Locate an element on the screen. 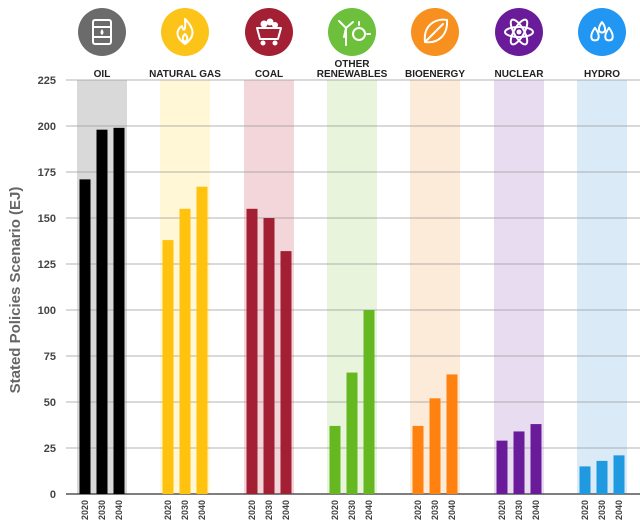 The height and width of the screenshot is (528, 640). category-label: NUCLEAR is located at coordinates (520, 74).